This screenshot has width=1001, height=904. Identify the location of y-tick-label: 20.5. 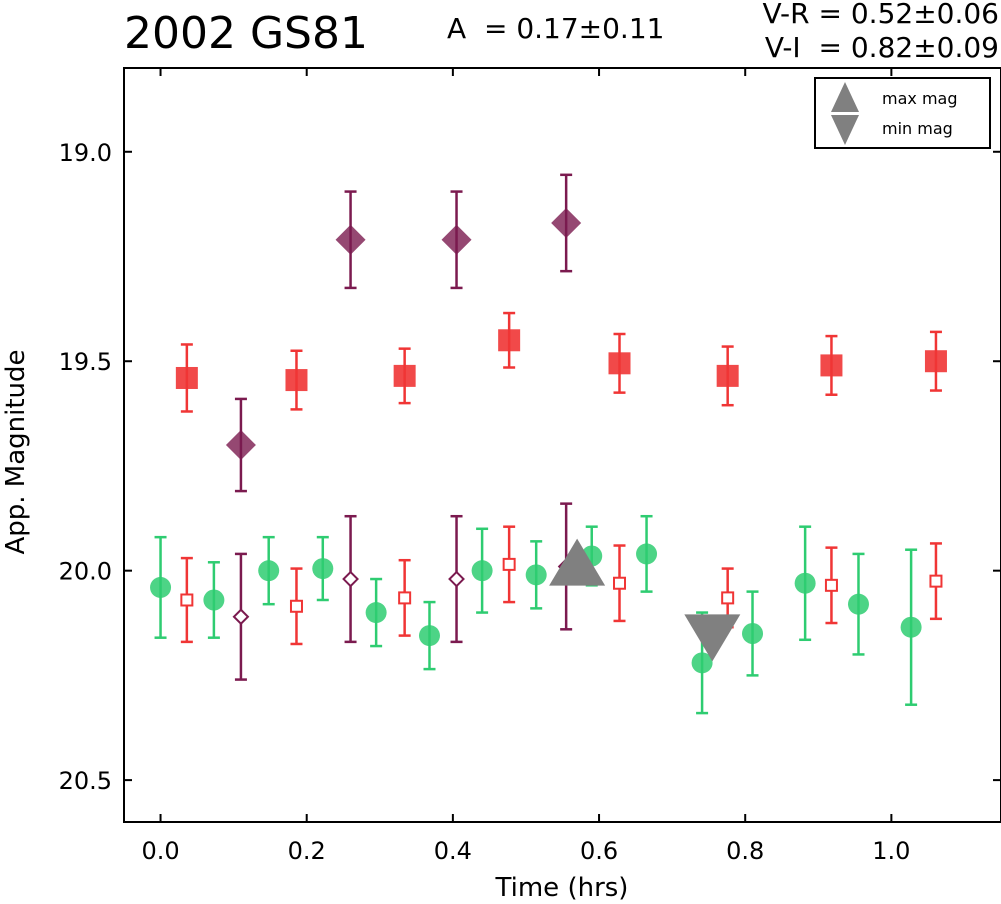
(85, 781).